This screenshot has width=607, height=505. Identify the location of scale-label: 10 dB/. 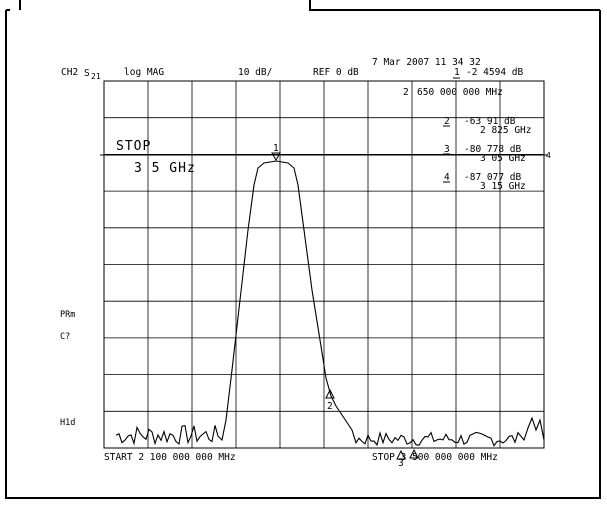
(255, 72).